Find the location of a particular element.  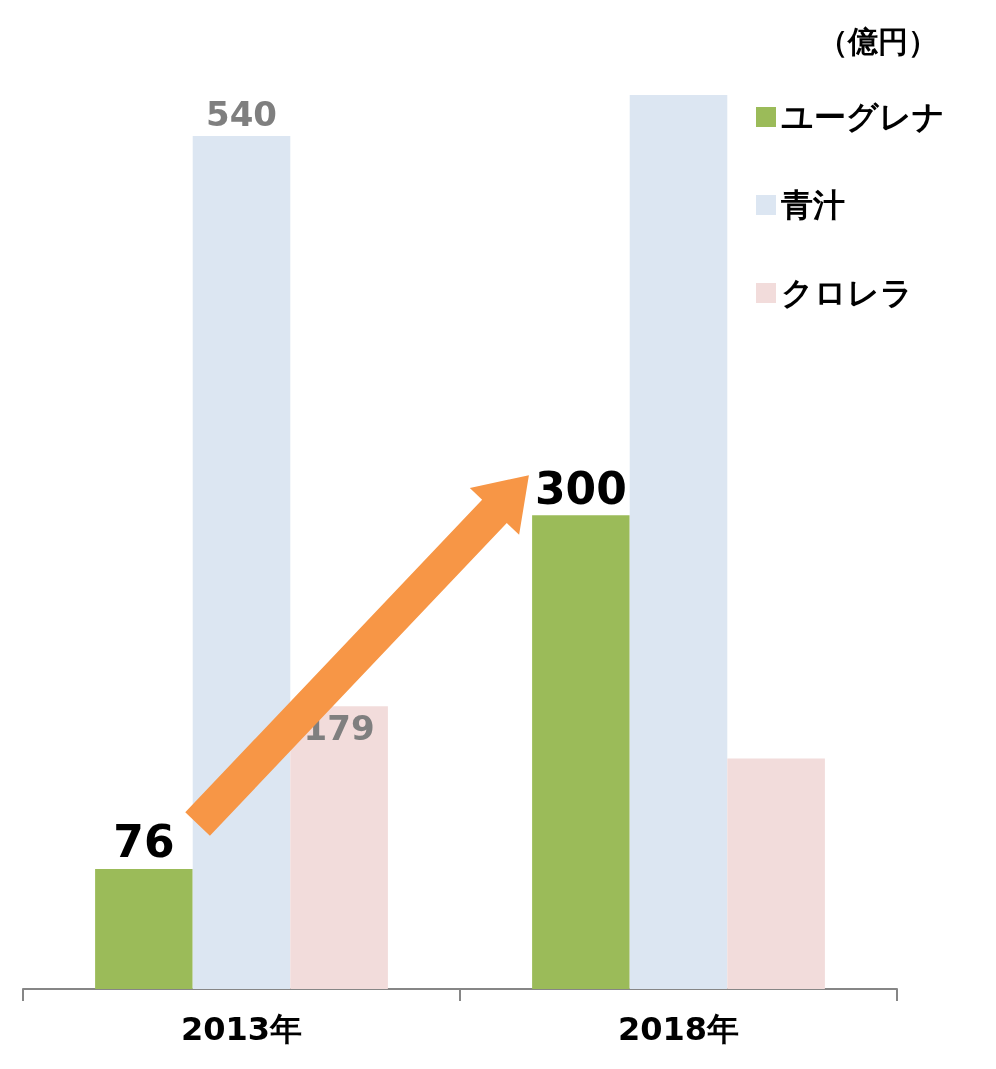

data-label: 540 is located at coordinates (241, 114).